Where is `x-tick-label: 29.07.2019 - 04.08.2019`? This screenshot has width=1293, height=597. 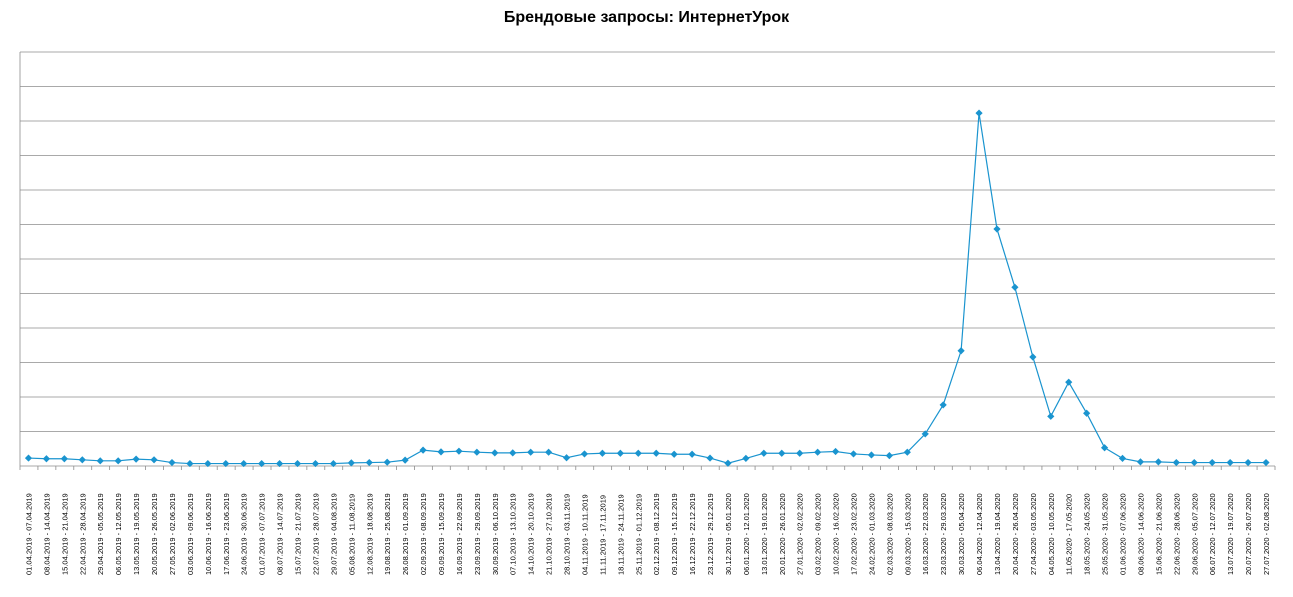
x-tick-label: 29.07.2019 - 04.08.2019 is located at coordinates (333, 534).